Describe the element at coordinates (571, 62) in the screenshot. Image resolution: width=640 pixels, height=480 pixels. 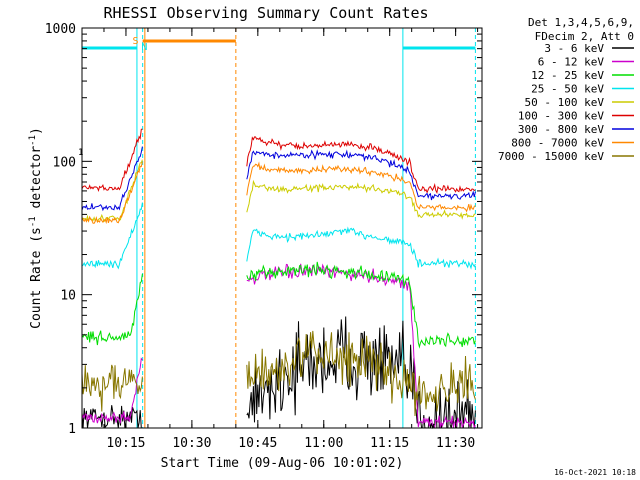
I see `legend-label-2: 6 - 12 keV` at that location.